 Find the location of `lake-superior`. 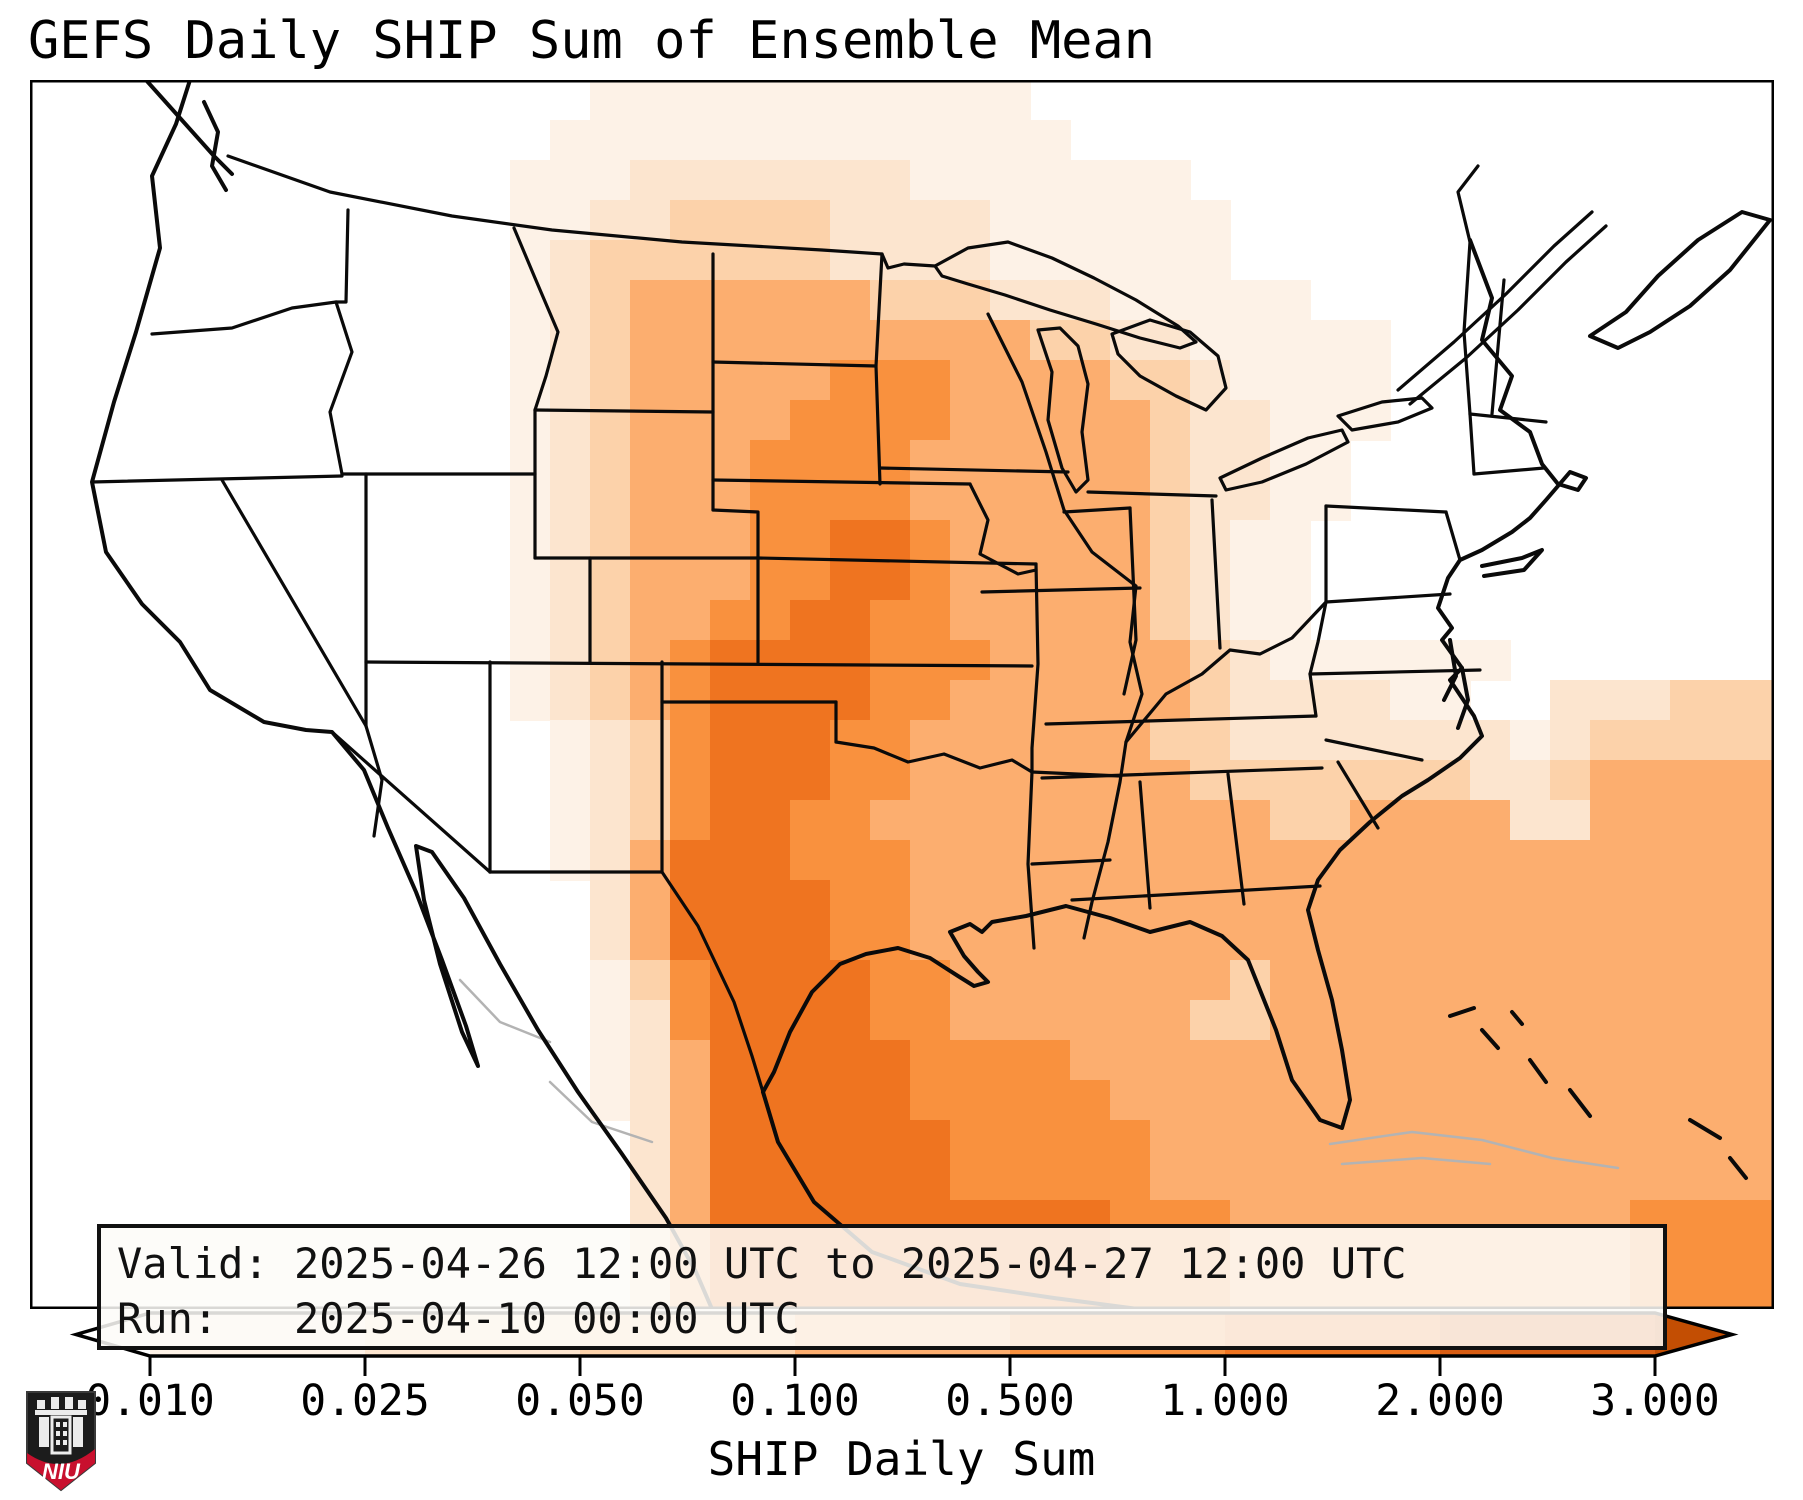

lake-superior is located at coordinates (1065, 295).